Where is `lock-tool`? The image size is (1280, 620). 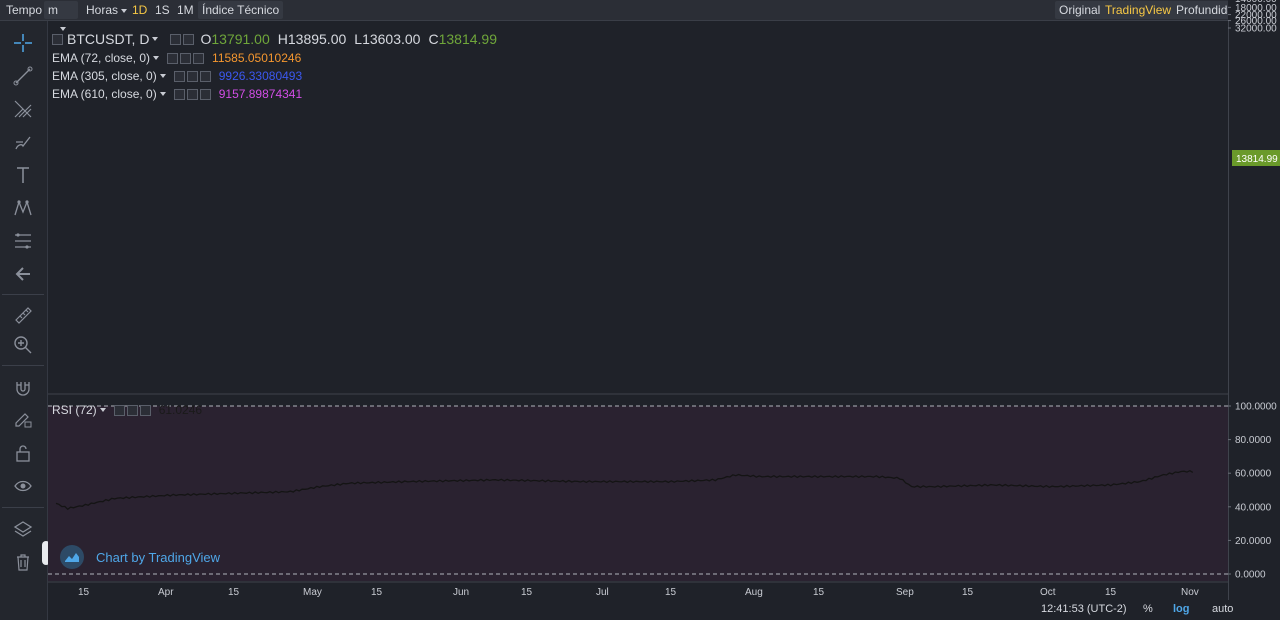
lock-tool is located at coordinates (23, 453).